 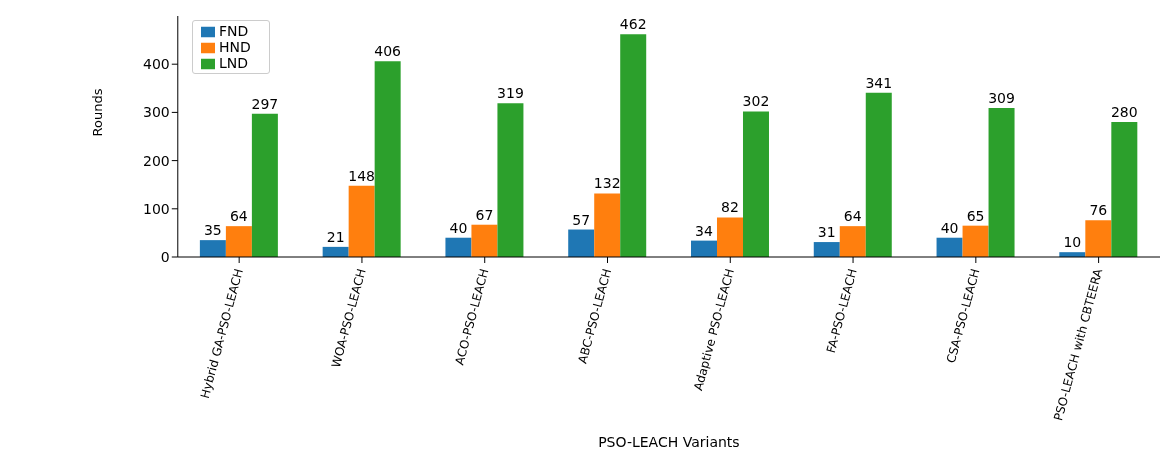 I want to click on data-label: 302, so click(x=756, y=101).